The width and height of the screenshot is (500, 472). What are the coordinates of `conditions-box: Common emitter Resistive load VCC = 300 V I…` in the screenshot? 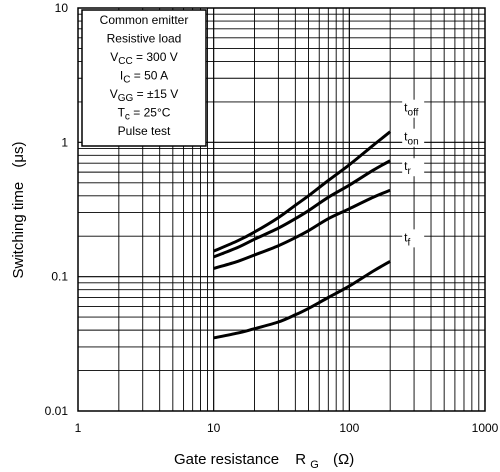 It's located at (144, 78).